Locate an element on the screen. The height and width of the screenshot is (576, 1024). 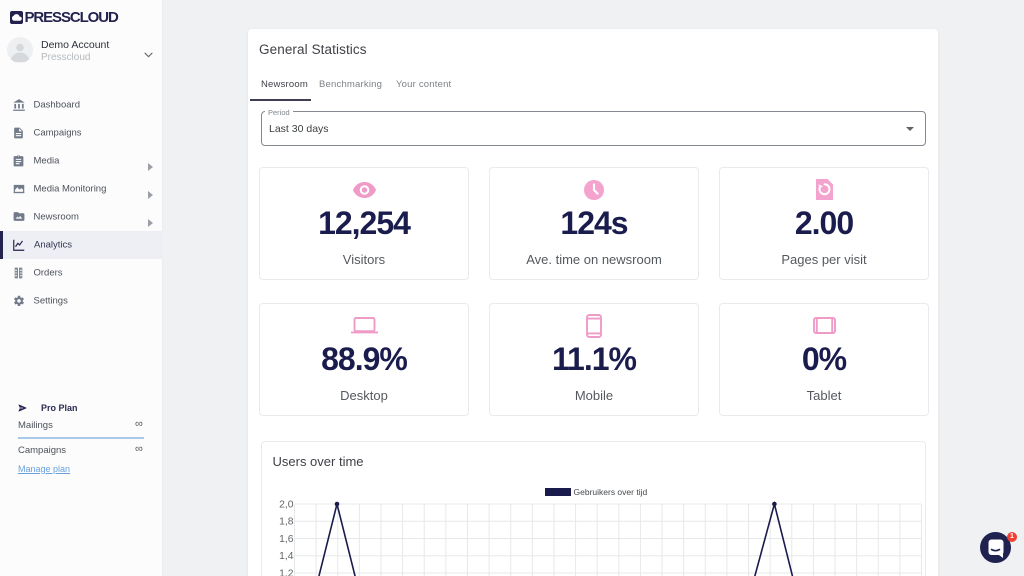
svg-text: 1,2 is located at coordinates (286, 572).